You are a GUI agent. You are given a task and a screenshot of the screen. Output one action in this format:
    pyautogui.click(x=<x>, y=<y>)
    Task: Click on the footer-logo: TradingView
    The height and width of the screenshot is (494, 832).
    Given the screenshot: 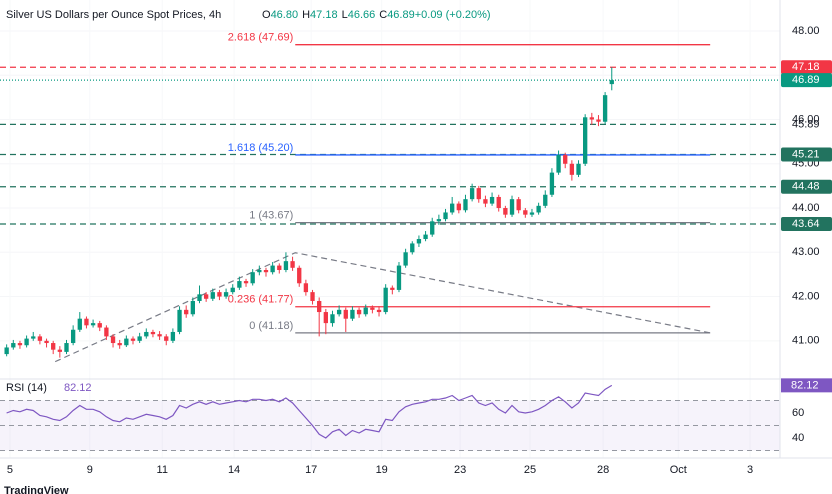 What is the action you would take?
    pyautogui.click(x=36, y=489)
    